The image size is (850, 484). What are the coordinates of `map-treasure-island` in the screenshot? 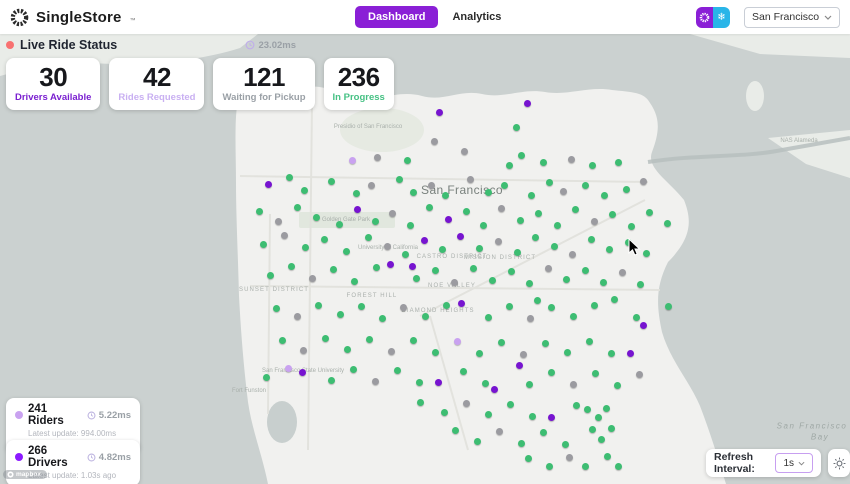 It's located at (755, 96).